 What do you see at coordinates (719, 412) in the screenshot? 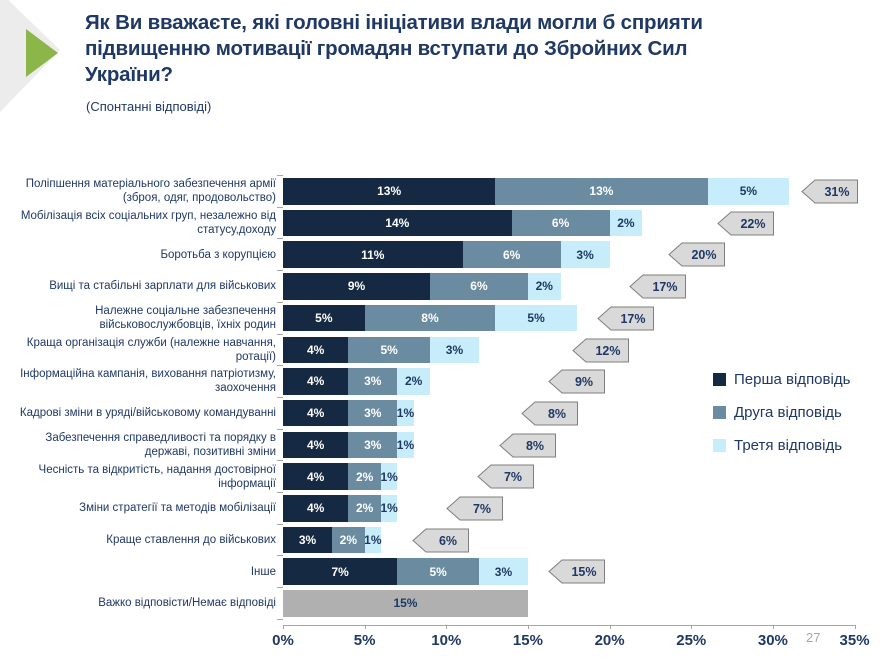
I see `legend-swatch-series2` at bounding box center [719, 412].